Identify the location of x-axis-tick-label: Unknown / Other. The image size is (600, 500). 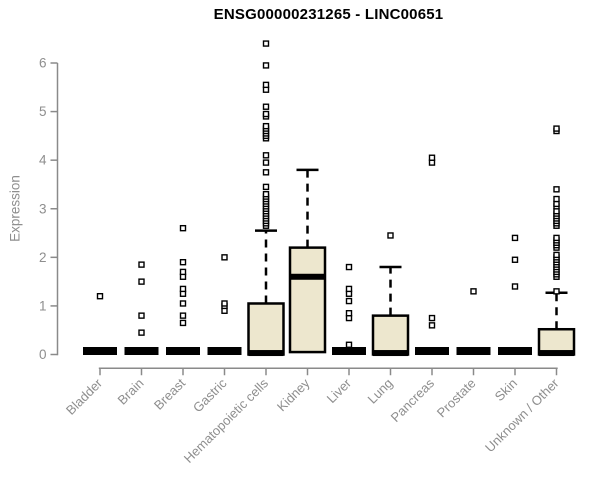
(522, 415).